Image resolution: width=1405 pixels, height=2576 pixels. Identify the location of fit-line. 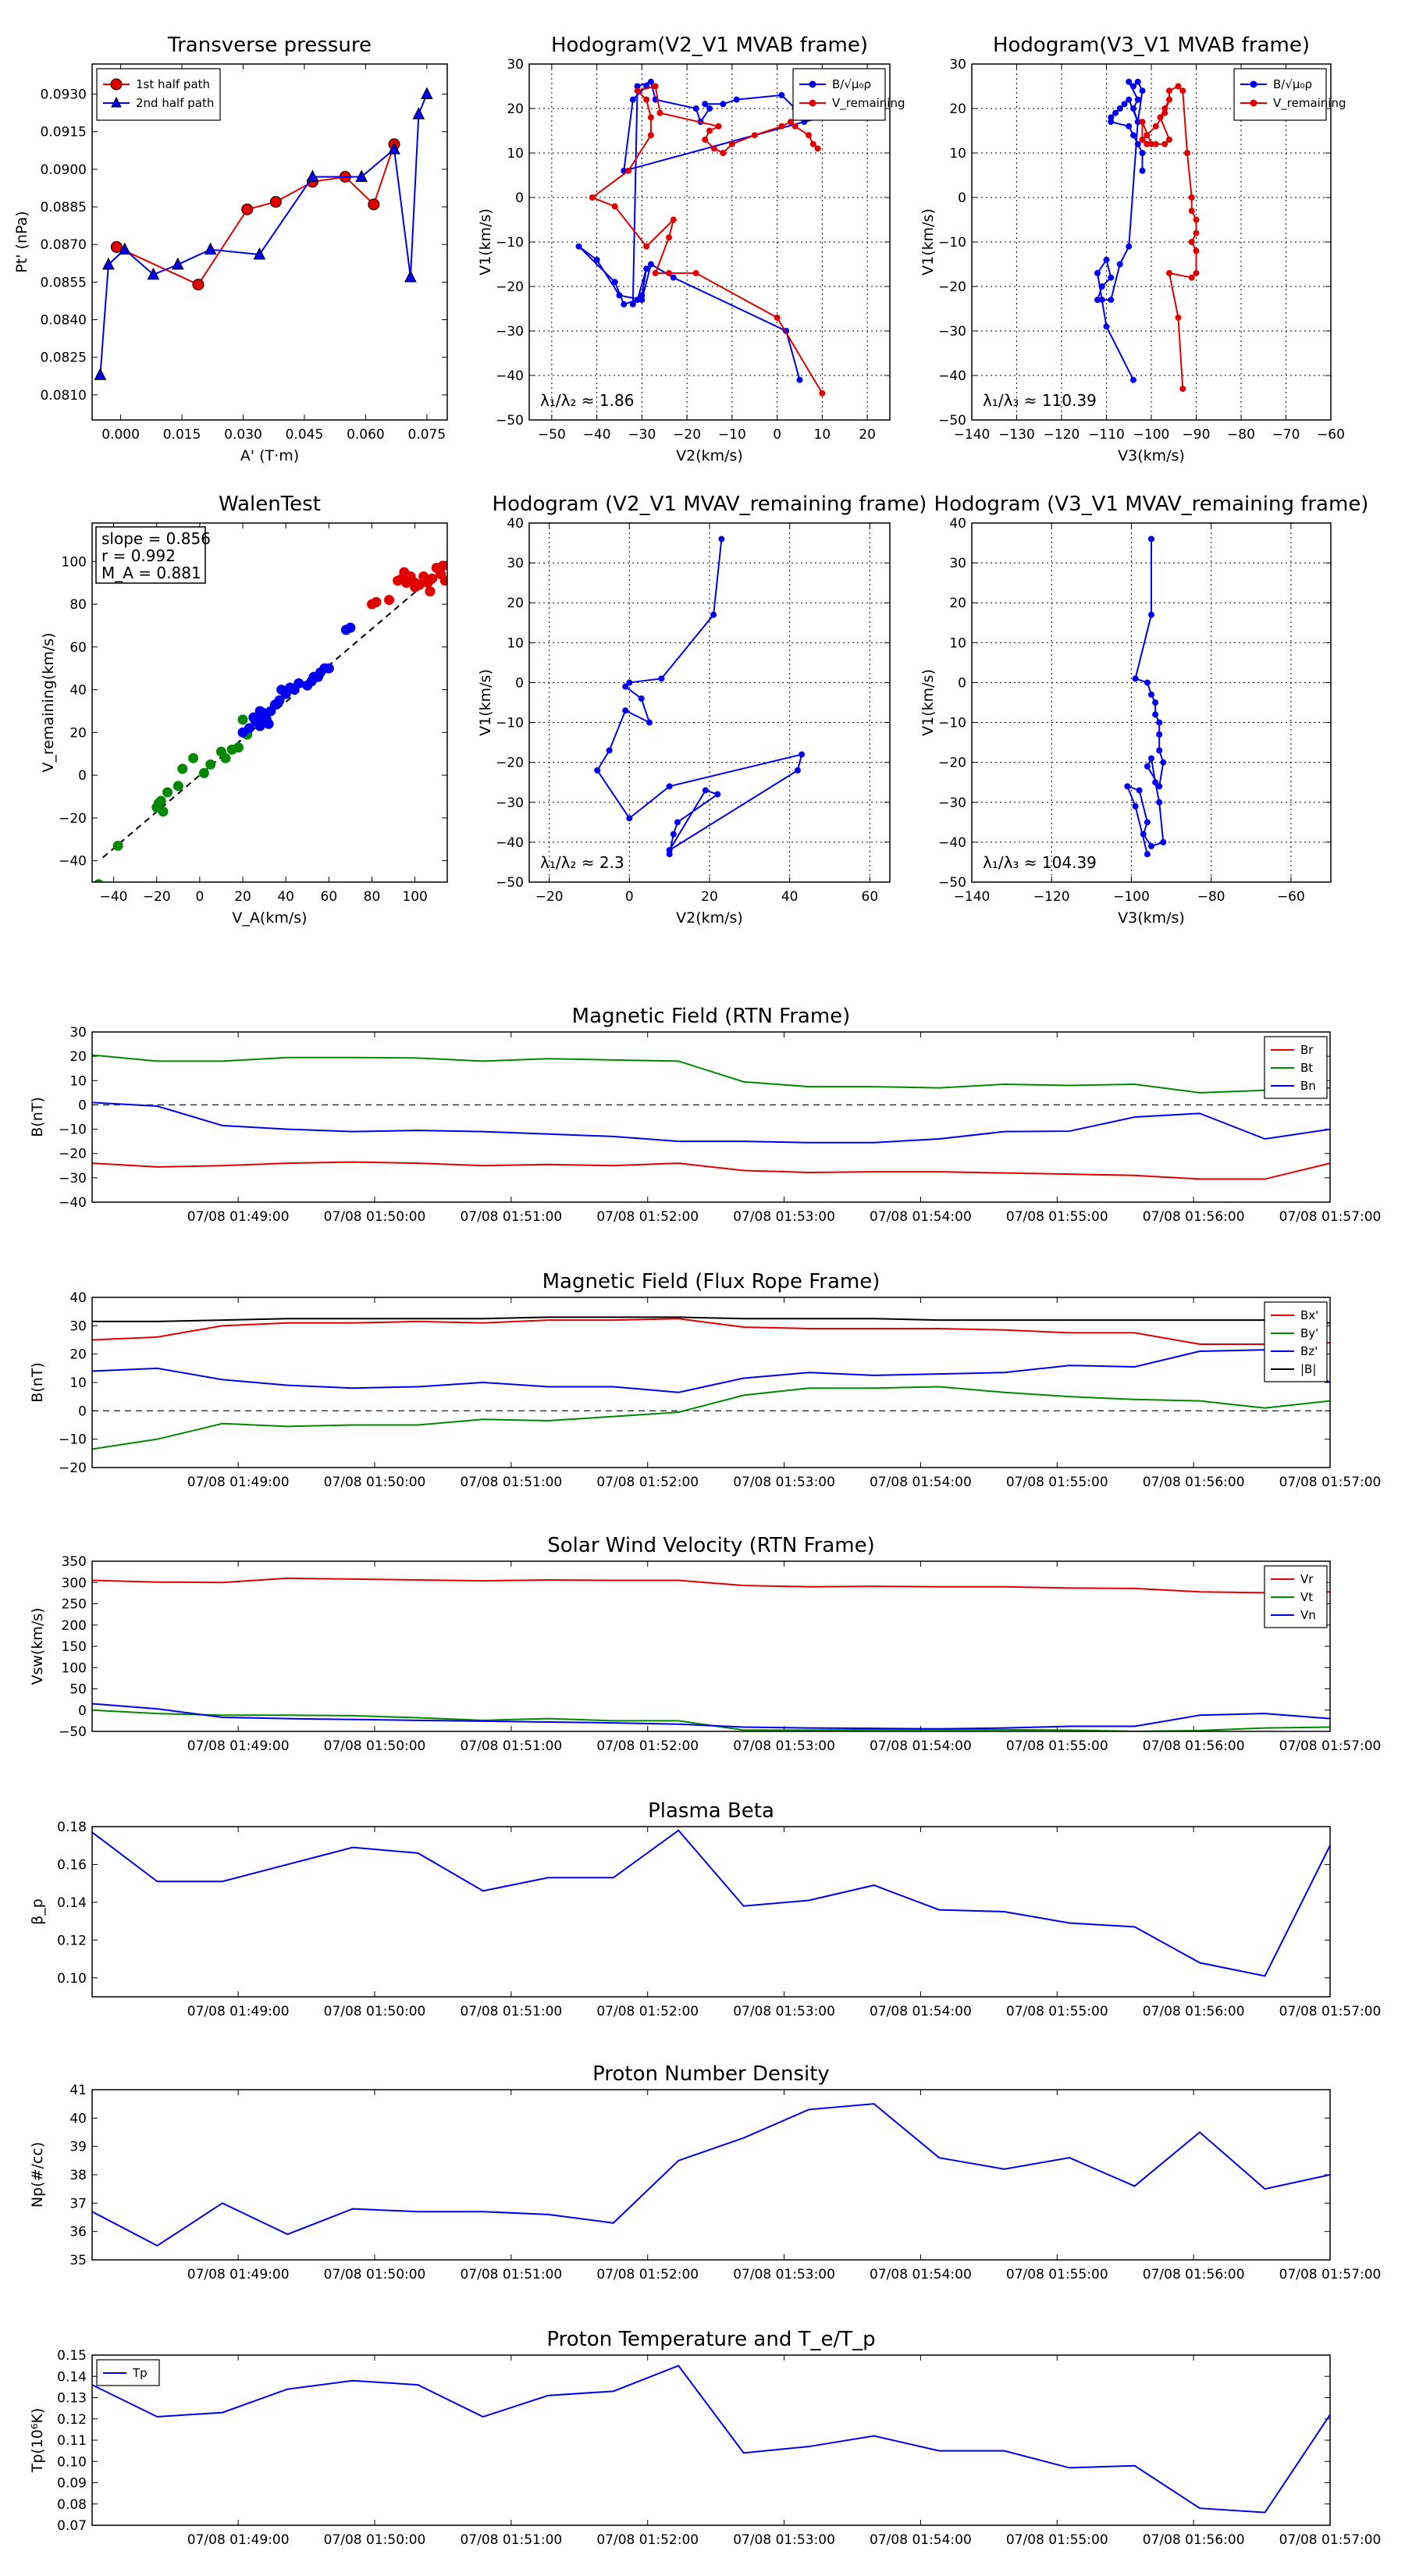
(274, 711).